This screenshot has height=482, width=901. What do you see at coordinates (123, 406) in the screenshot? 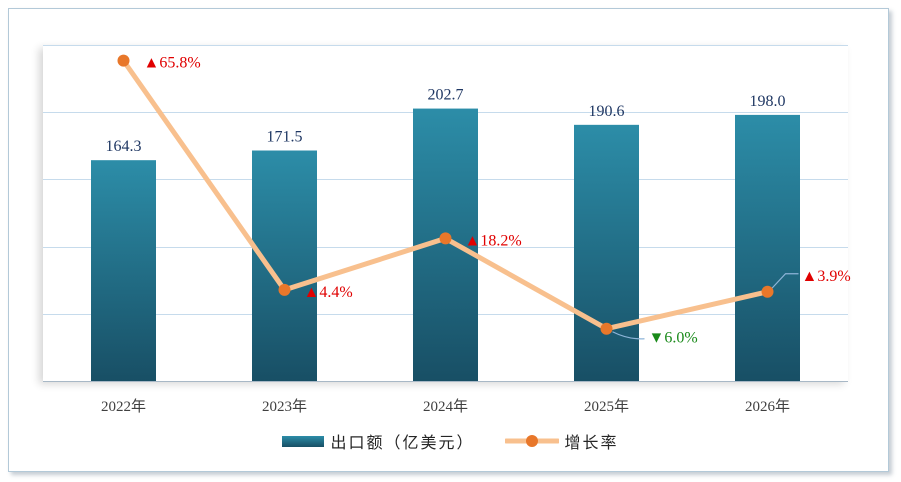
I see `x-tick-label-1: 2022年` at bounding box center [123, 406].